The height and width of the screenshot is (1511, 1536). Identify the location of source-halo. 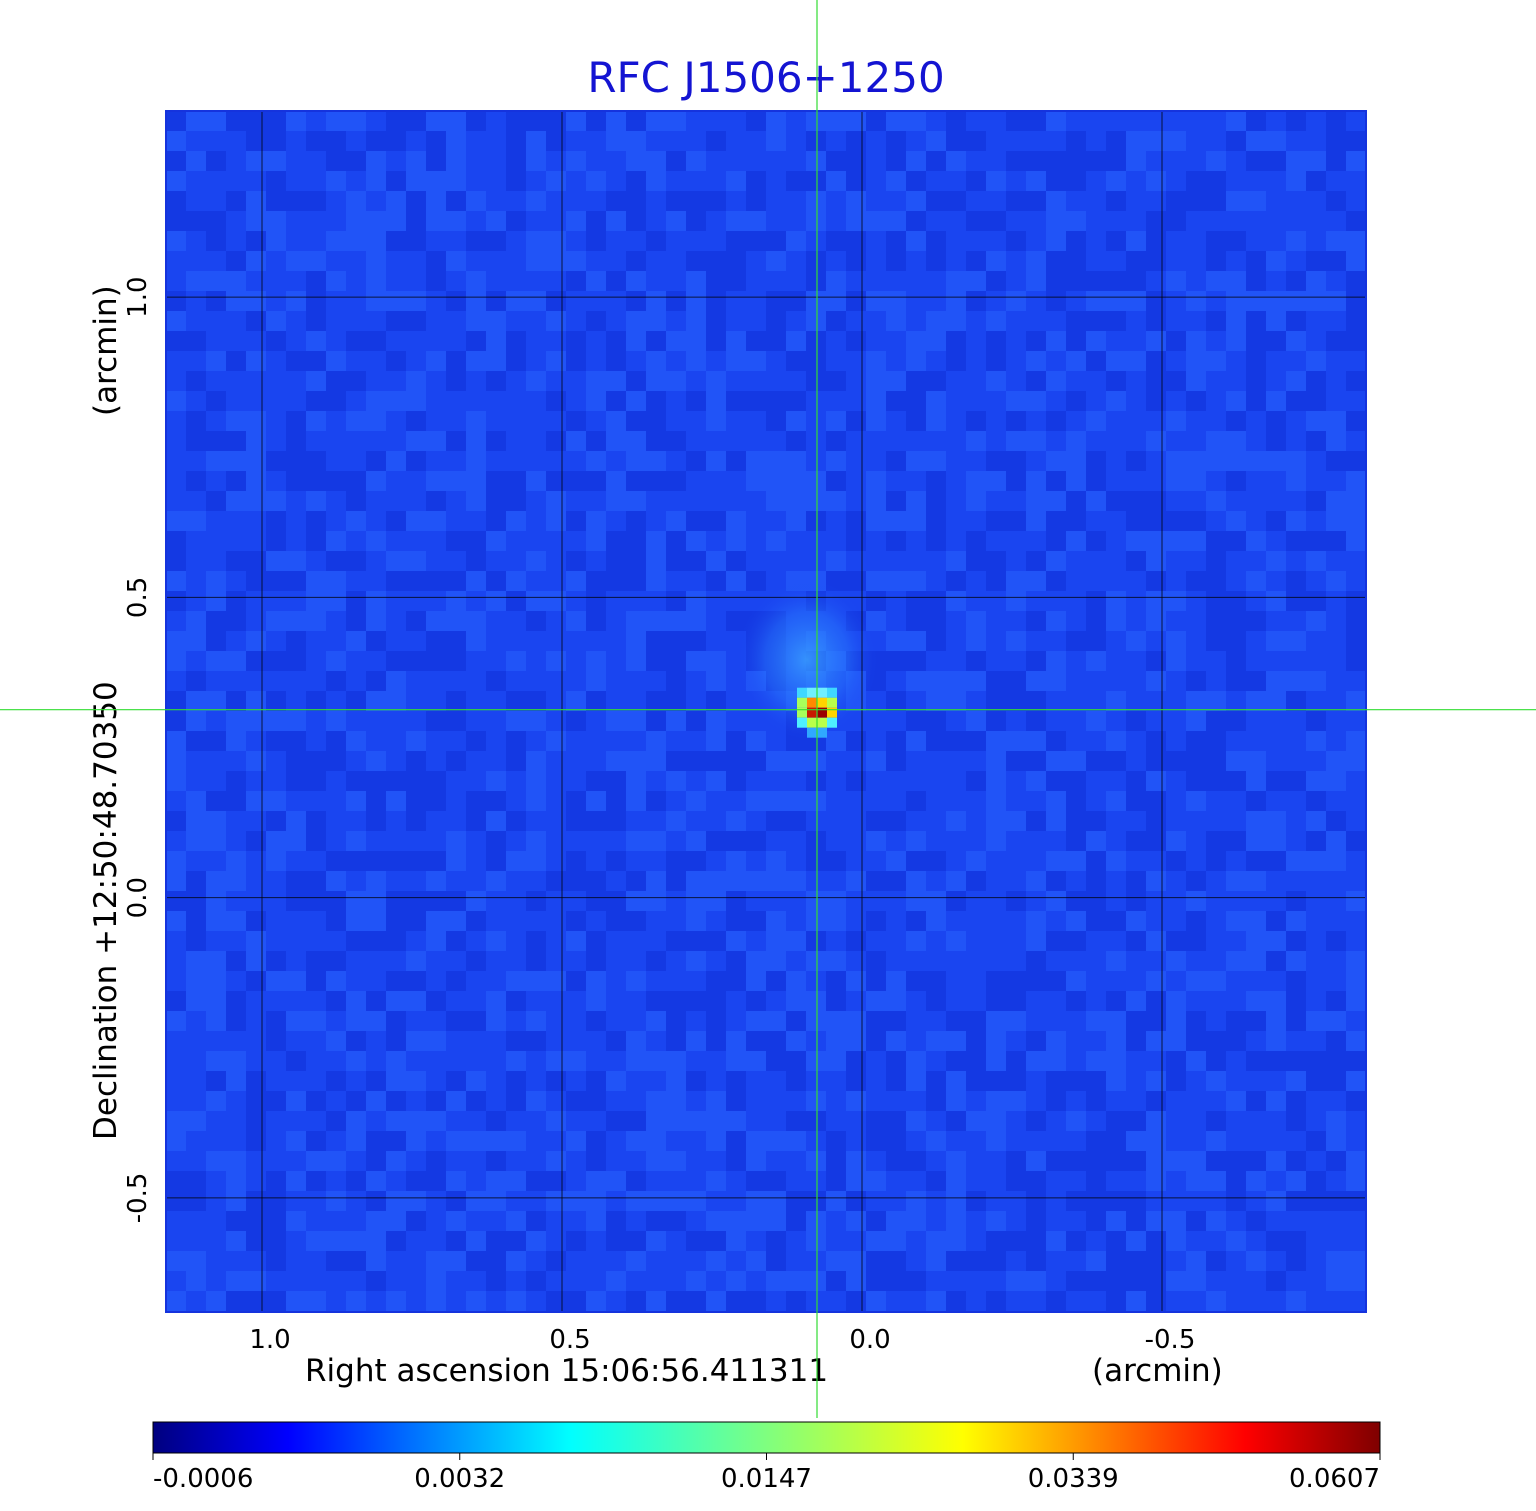
(807, 659).